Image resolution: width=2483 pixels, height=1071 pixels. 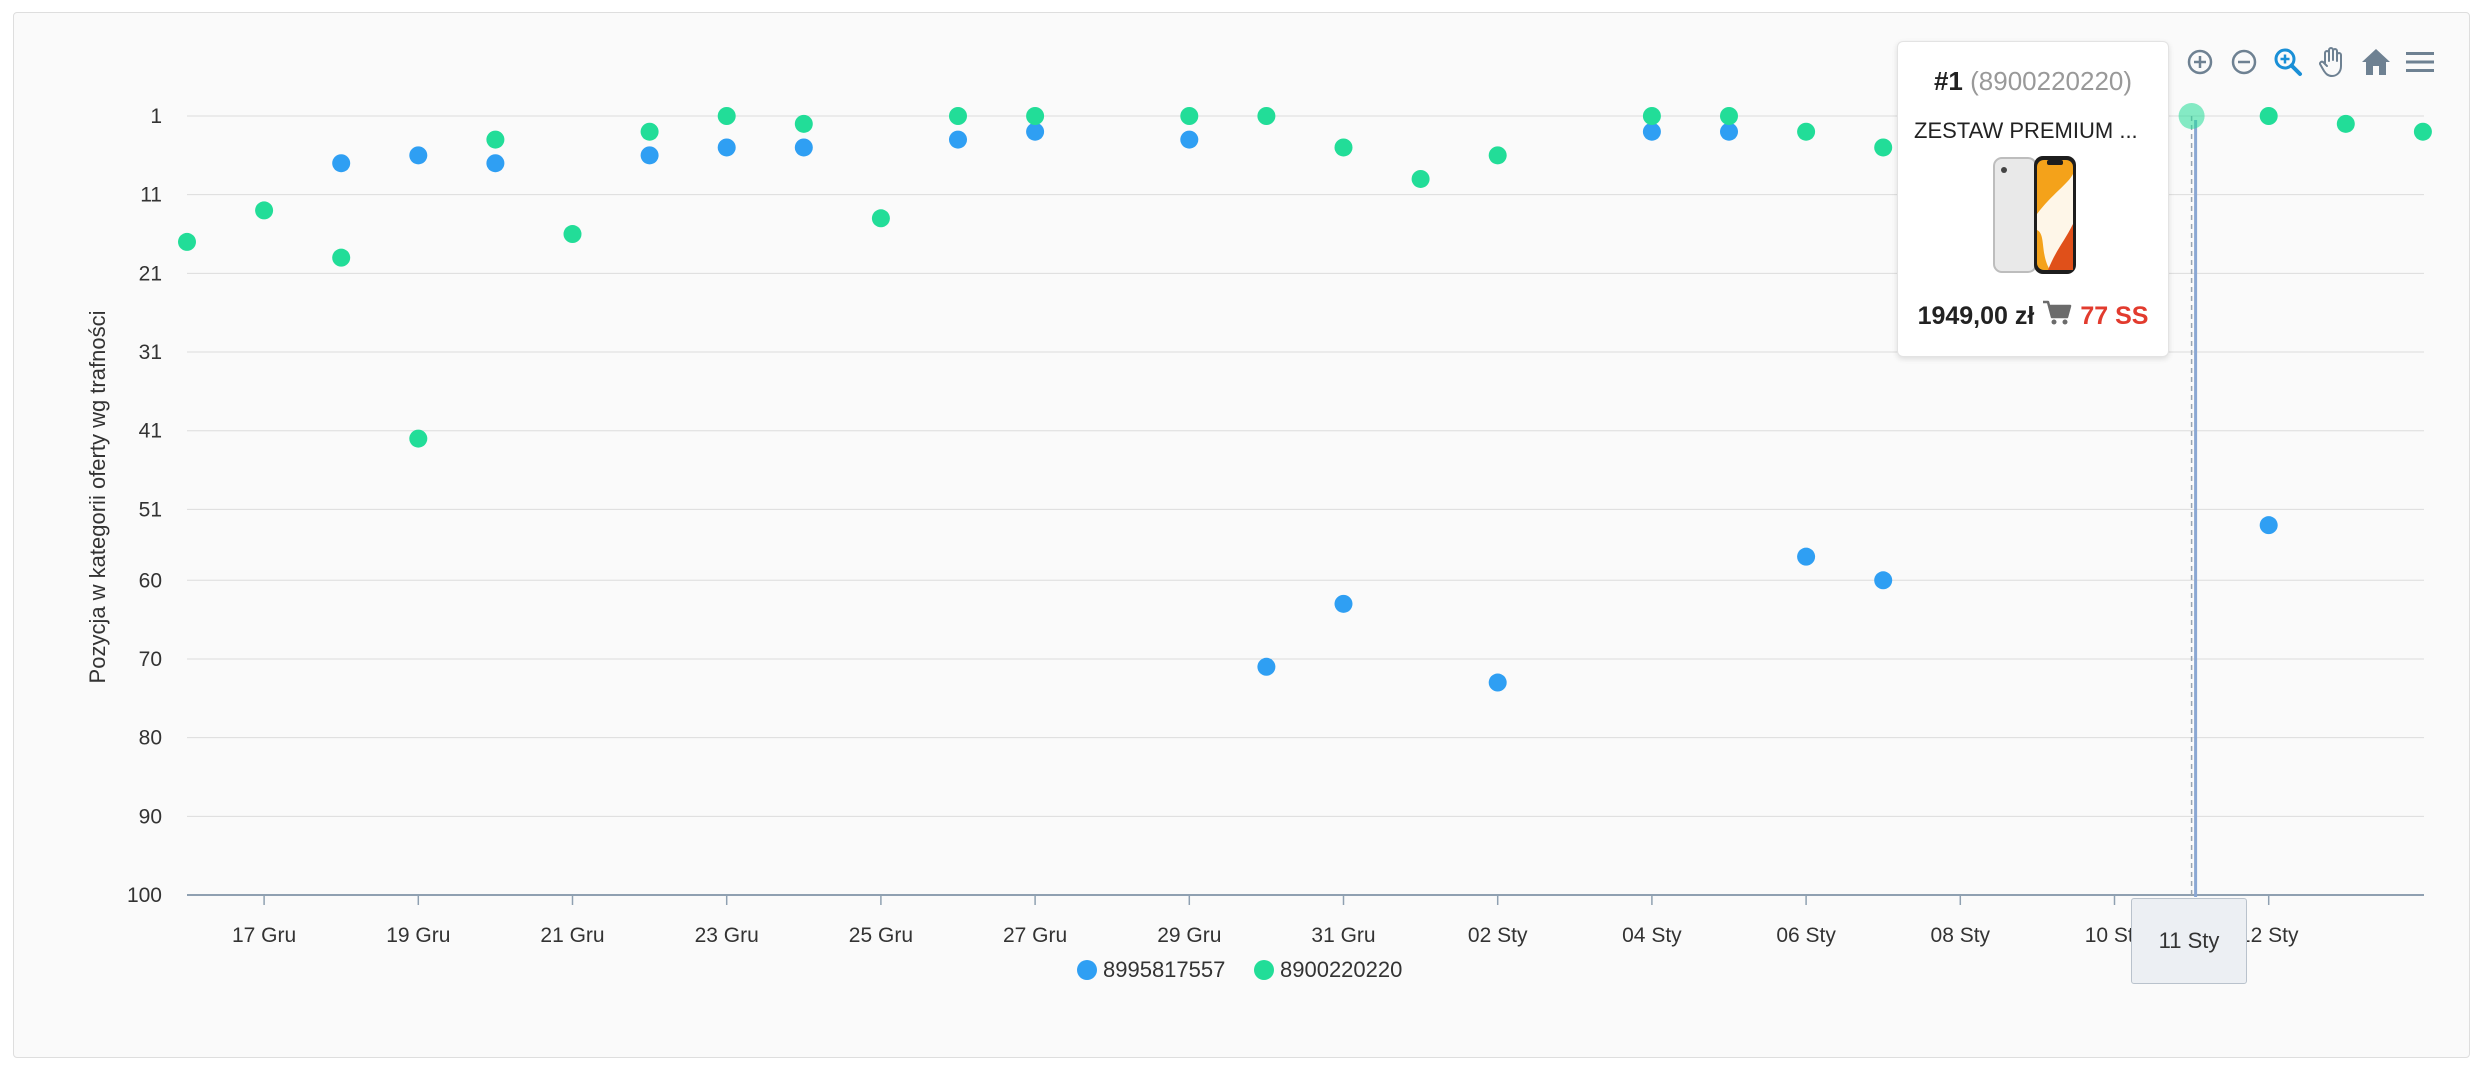 What do you see at coordinates (150, 659) in the screenshot?
I see `y-tick-label: 70` at bounding box center [150, 659].